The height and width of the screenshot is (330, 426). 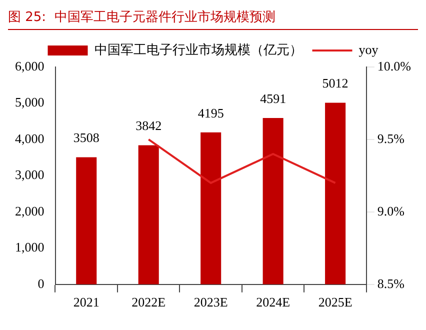 What do you see at coordinates (29, 138) in the screenshot?
I see `y-tick-label: 4,000` at bounding box center [29, 138].